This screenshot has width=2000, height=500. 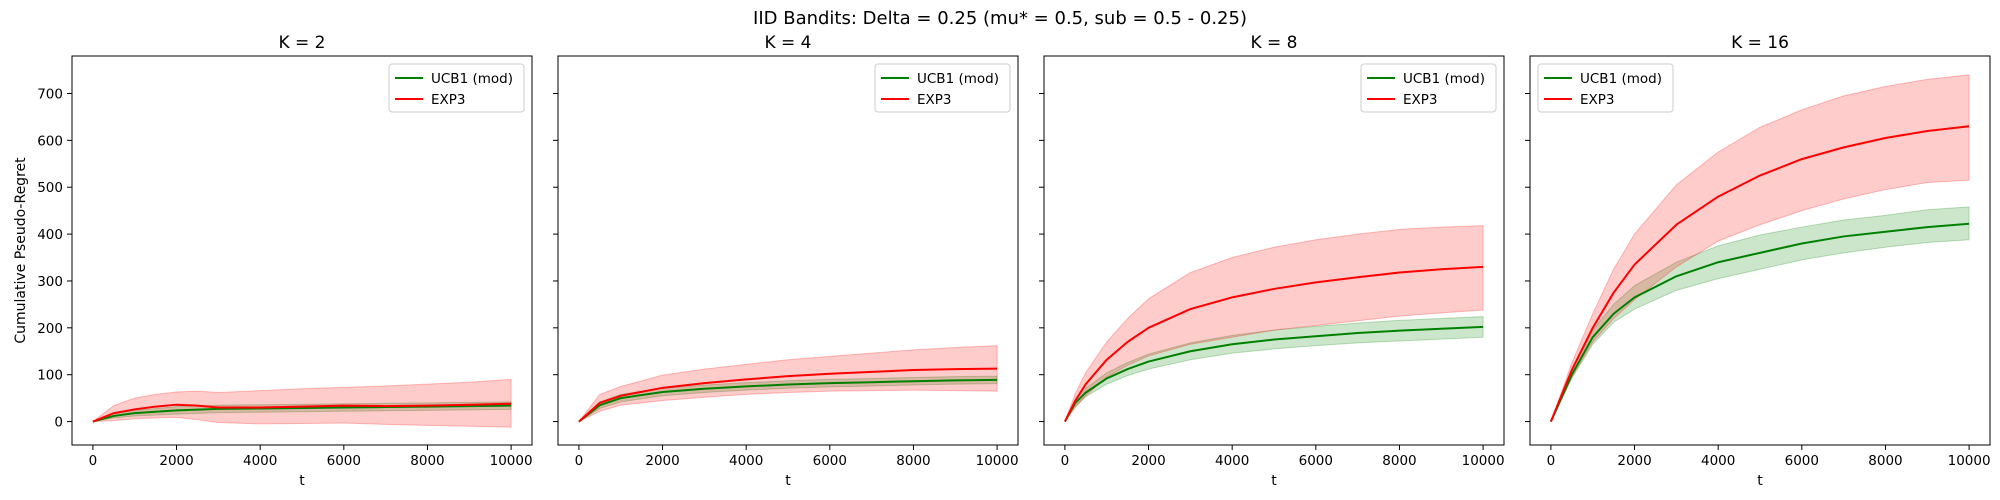 What do you see at coordinates (50, 141) in the screenshot?
I see `y-tick-label: 600` at bounding box center [50, 141].